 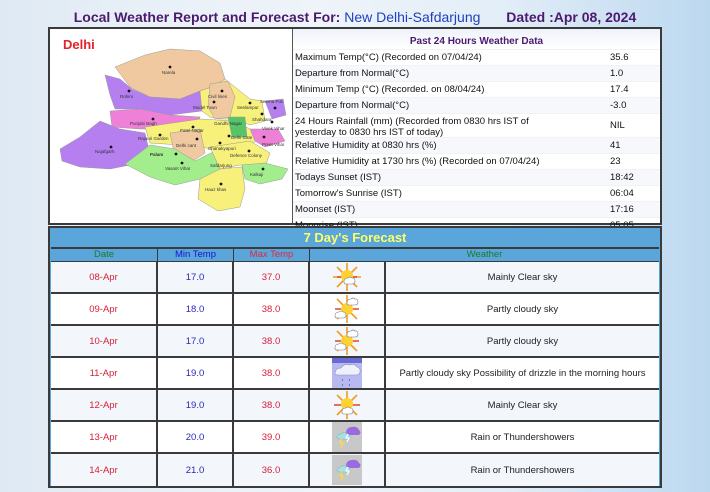 I want to click on map-title: Delhi, so click(x=79, y=44).